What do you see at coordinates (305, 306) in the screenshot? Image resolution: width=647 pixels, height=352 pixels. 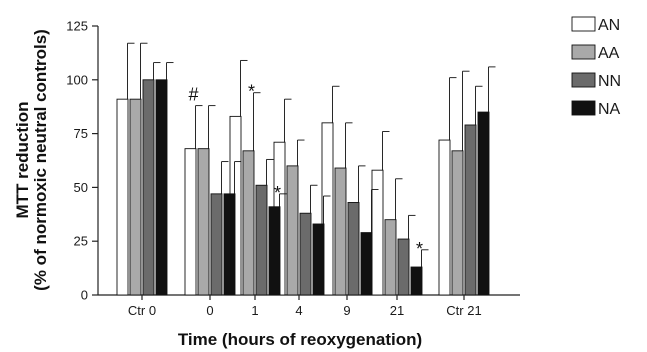 I see `x-ticks: Ctr 0 0 1 4 9 21 Ctr 21` at bounding box center [305, 306].